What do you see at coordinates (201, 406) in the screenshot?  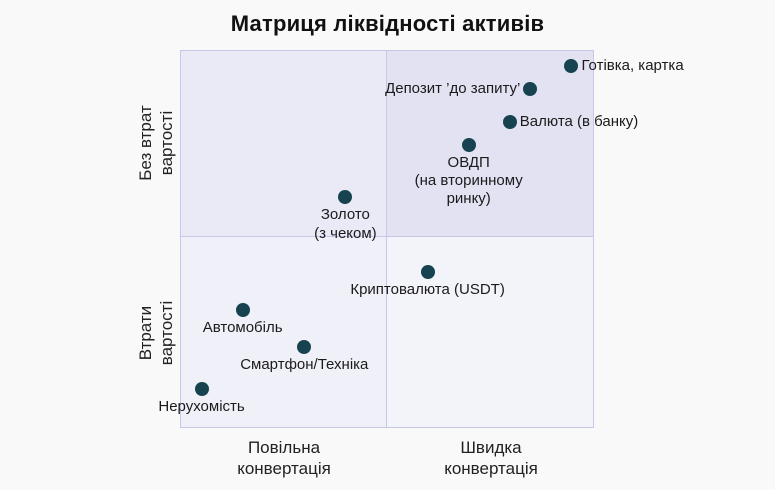 I see `data-point-label: Нерухомість` at bounding box center [201, 406].